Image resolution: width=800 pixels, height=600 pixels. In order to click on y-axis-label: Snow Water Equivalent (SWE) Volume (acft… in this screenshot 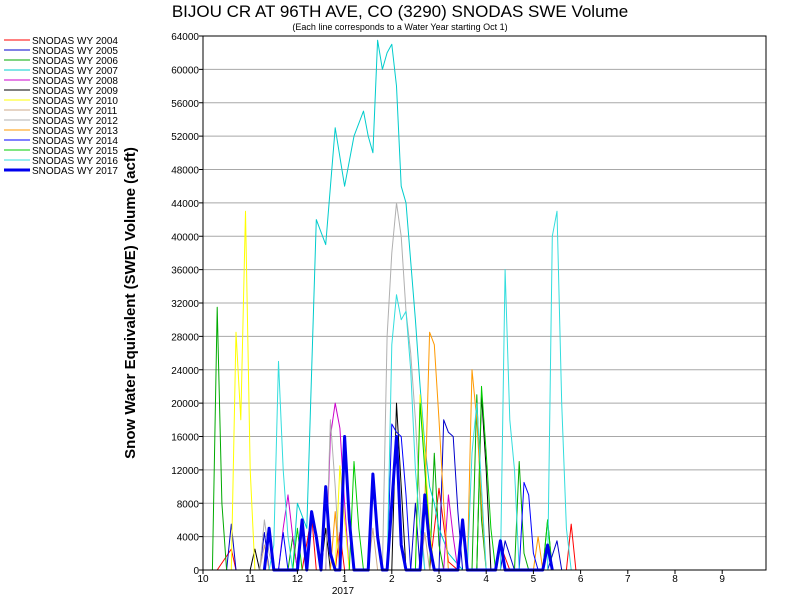, I will do `click(130, 303)`.